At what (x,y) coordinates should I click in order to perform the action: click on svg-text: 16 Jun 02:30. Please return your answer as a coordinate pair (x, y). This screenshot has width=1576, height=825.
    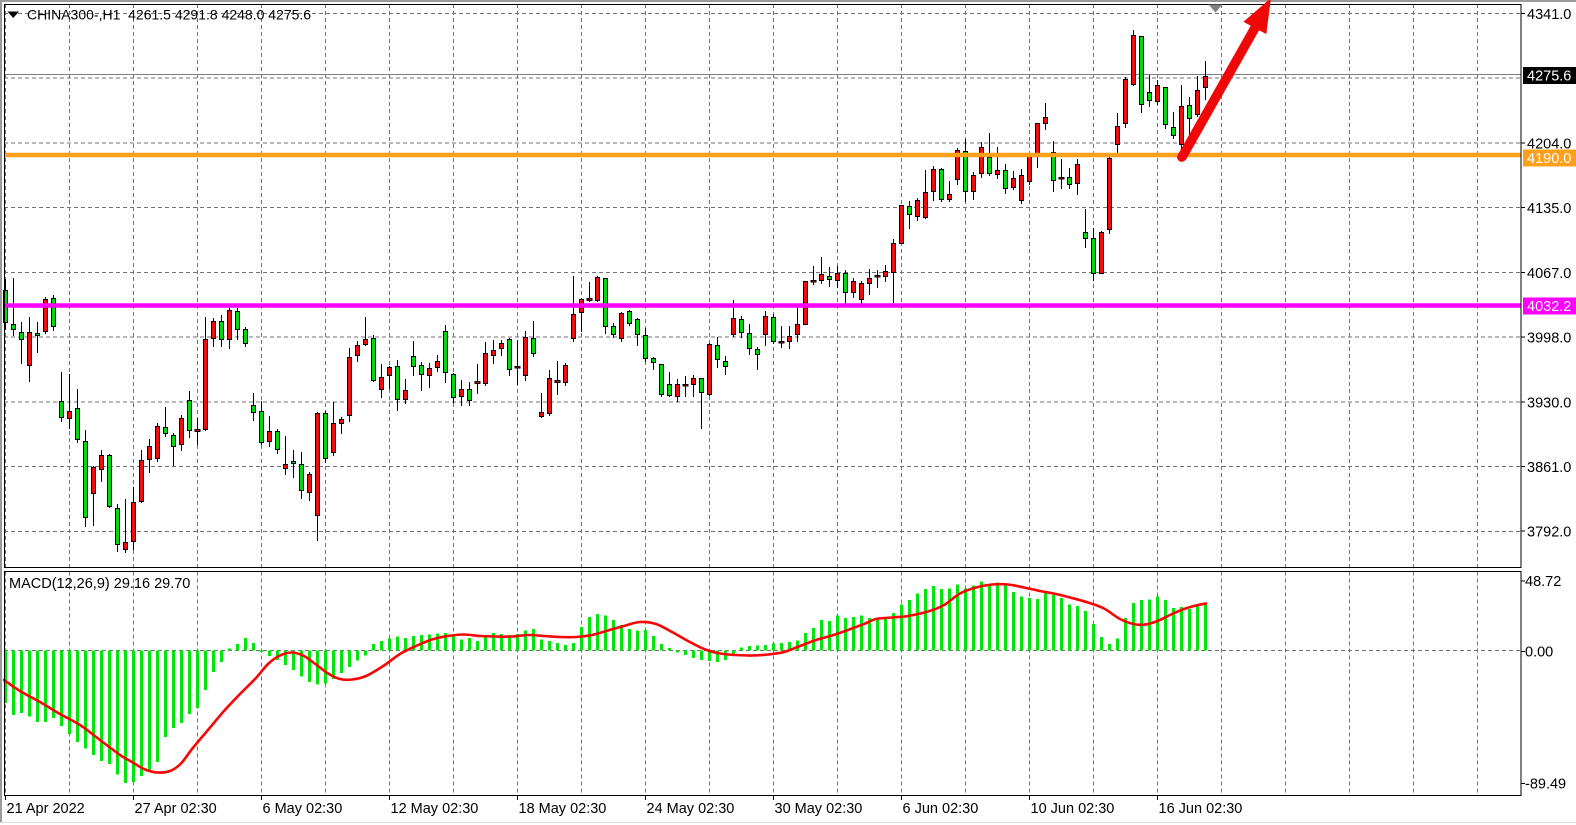
    Looking at the image, I should click on (1201, 809).